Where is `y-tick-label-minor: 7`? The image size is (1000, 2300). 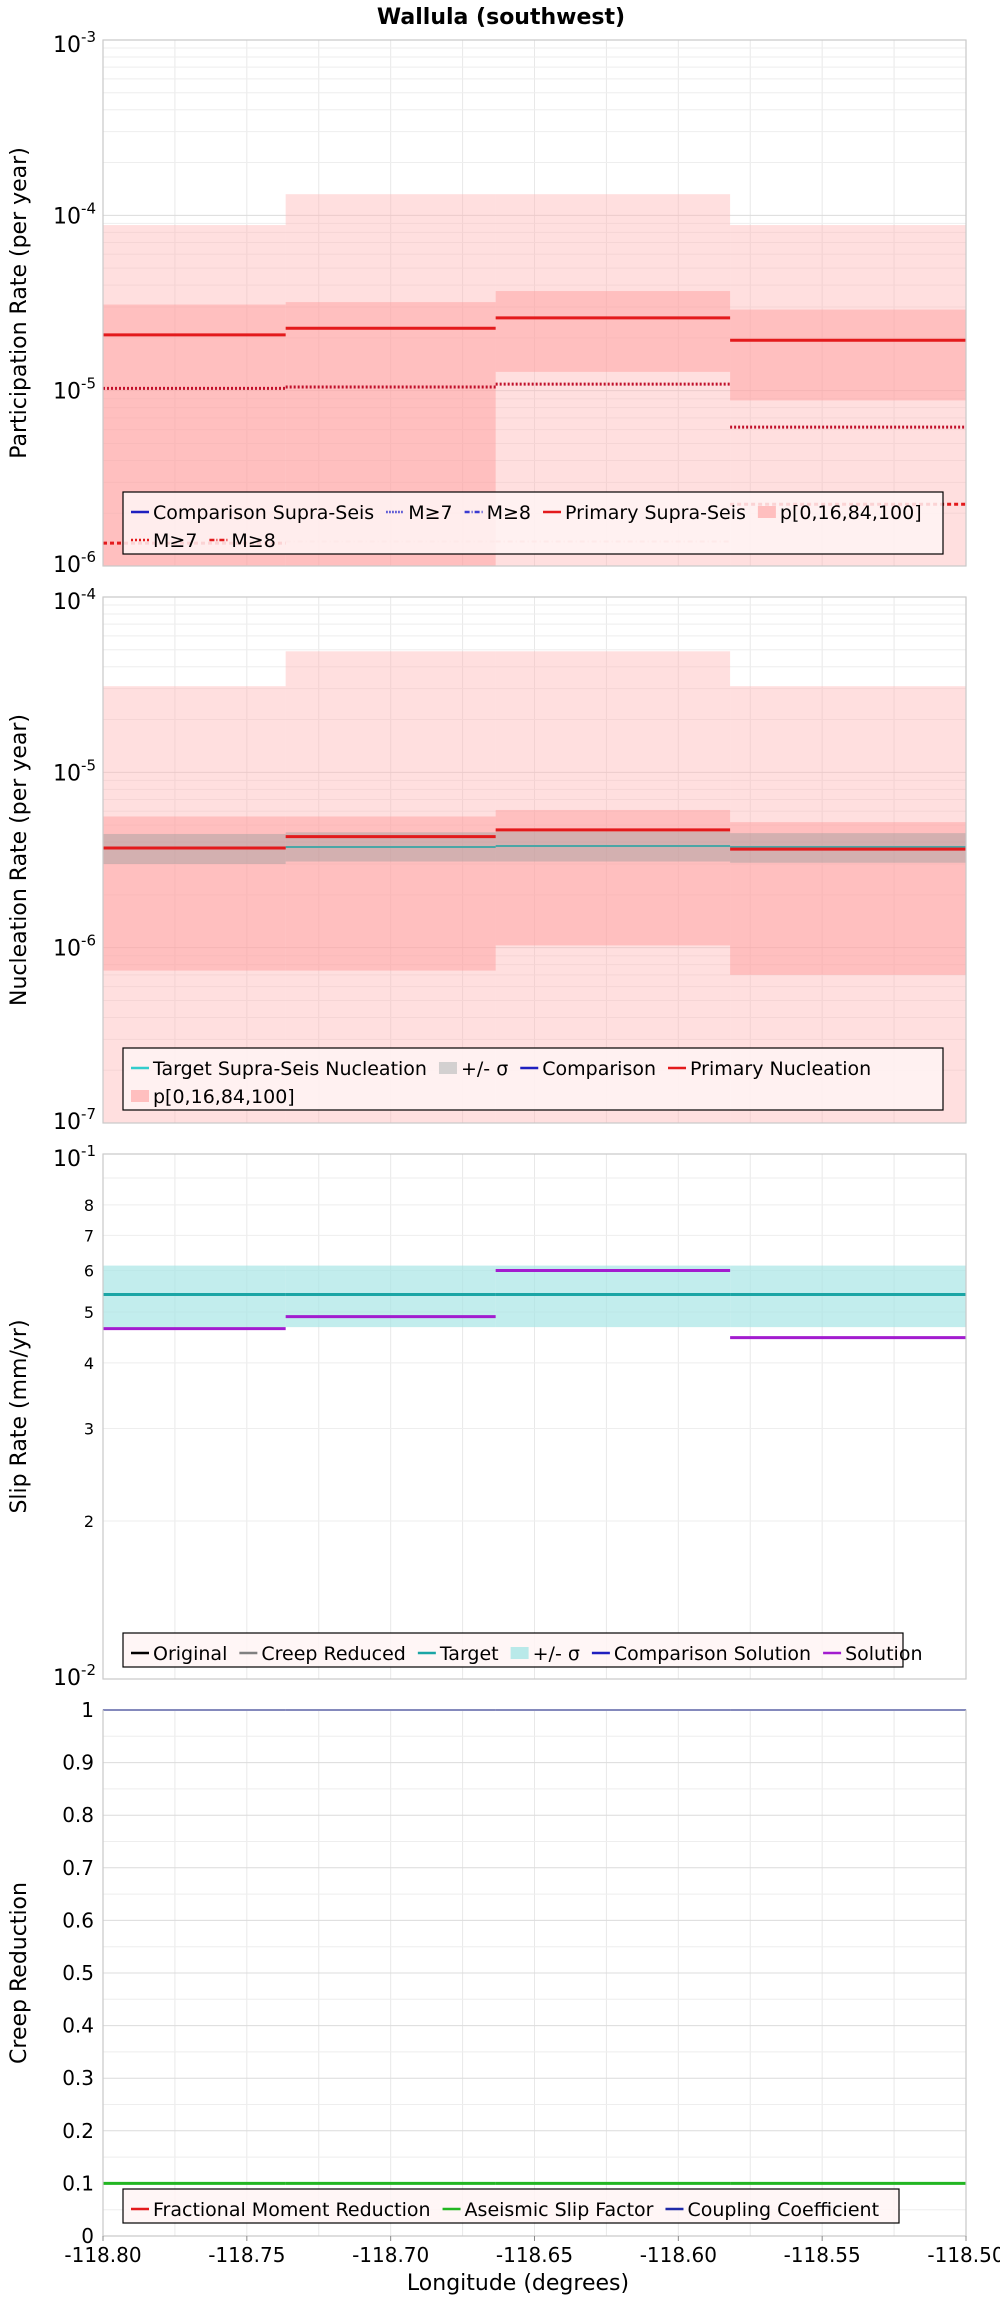
y-tick-label-minor: 7 is located at coordinates (89, 1235).